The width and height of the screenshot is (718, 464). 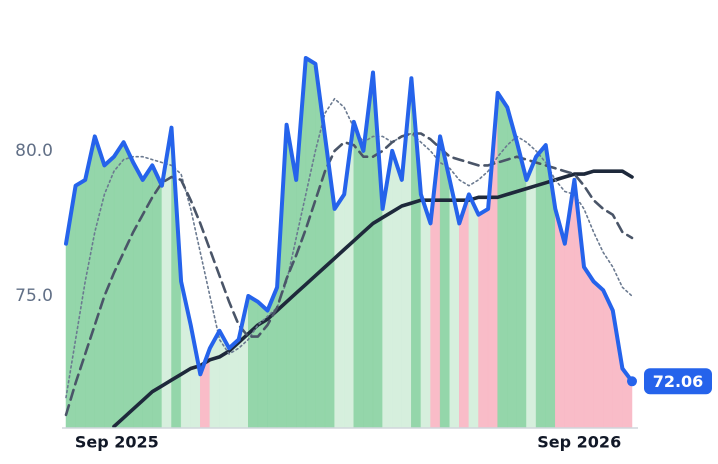 What do you see at coordinates (117, 442) in the screenshot?
I see `x-tick-label: Sep 2025` at bounding box center [117, 442].